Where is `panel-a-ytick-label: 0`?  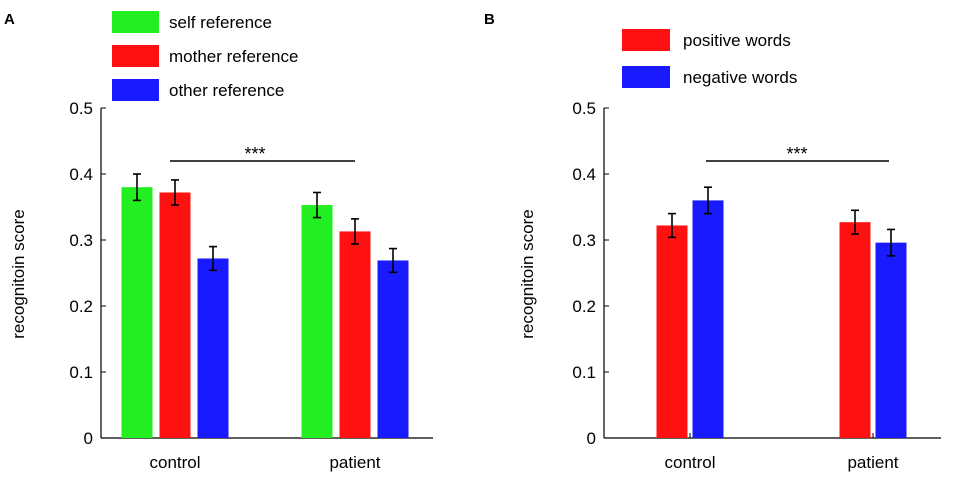
panel-a-ytick-label: 0 is located at coordinates (88, 438).